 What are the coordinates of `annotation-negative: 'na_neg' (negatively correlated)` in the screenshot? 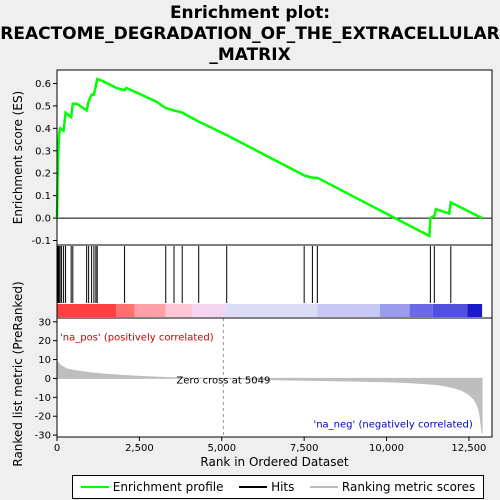 It's located at (392, 425).